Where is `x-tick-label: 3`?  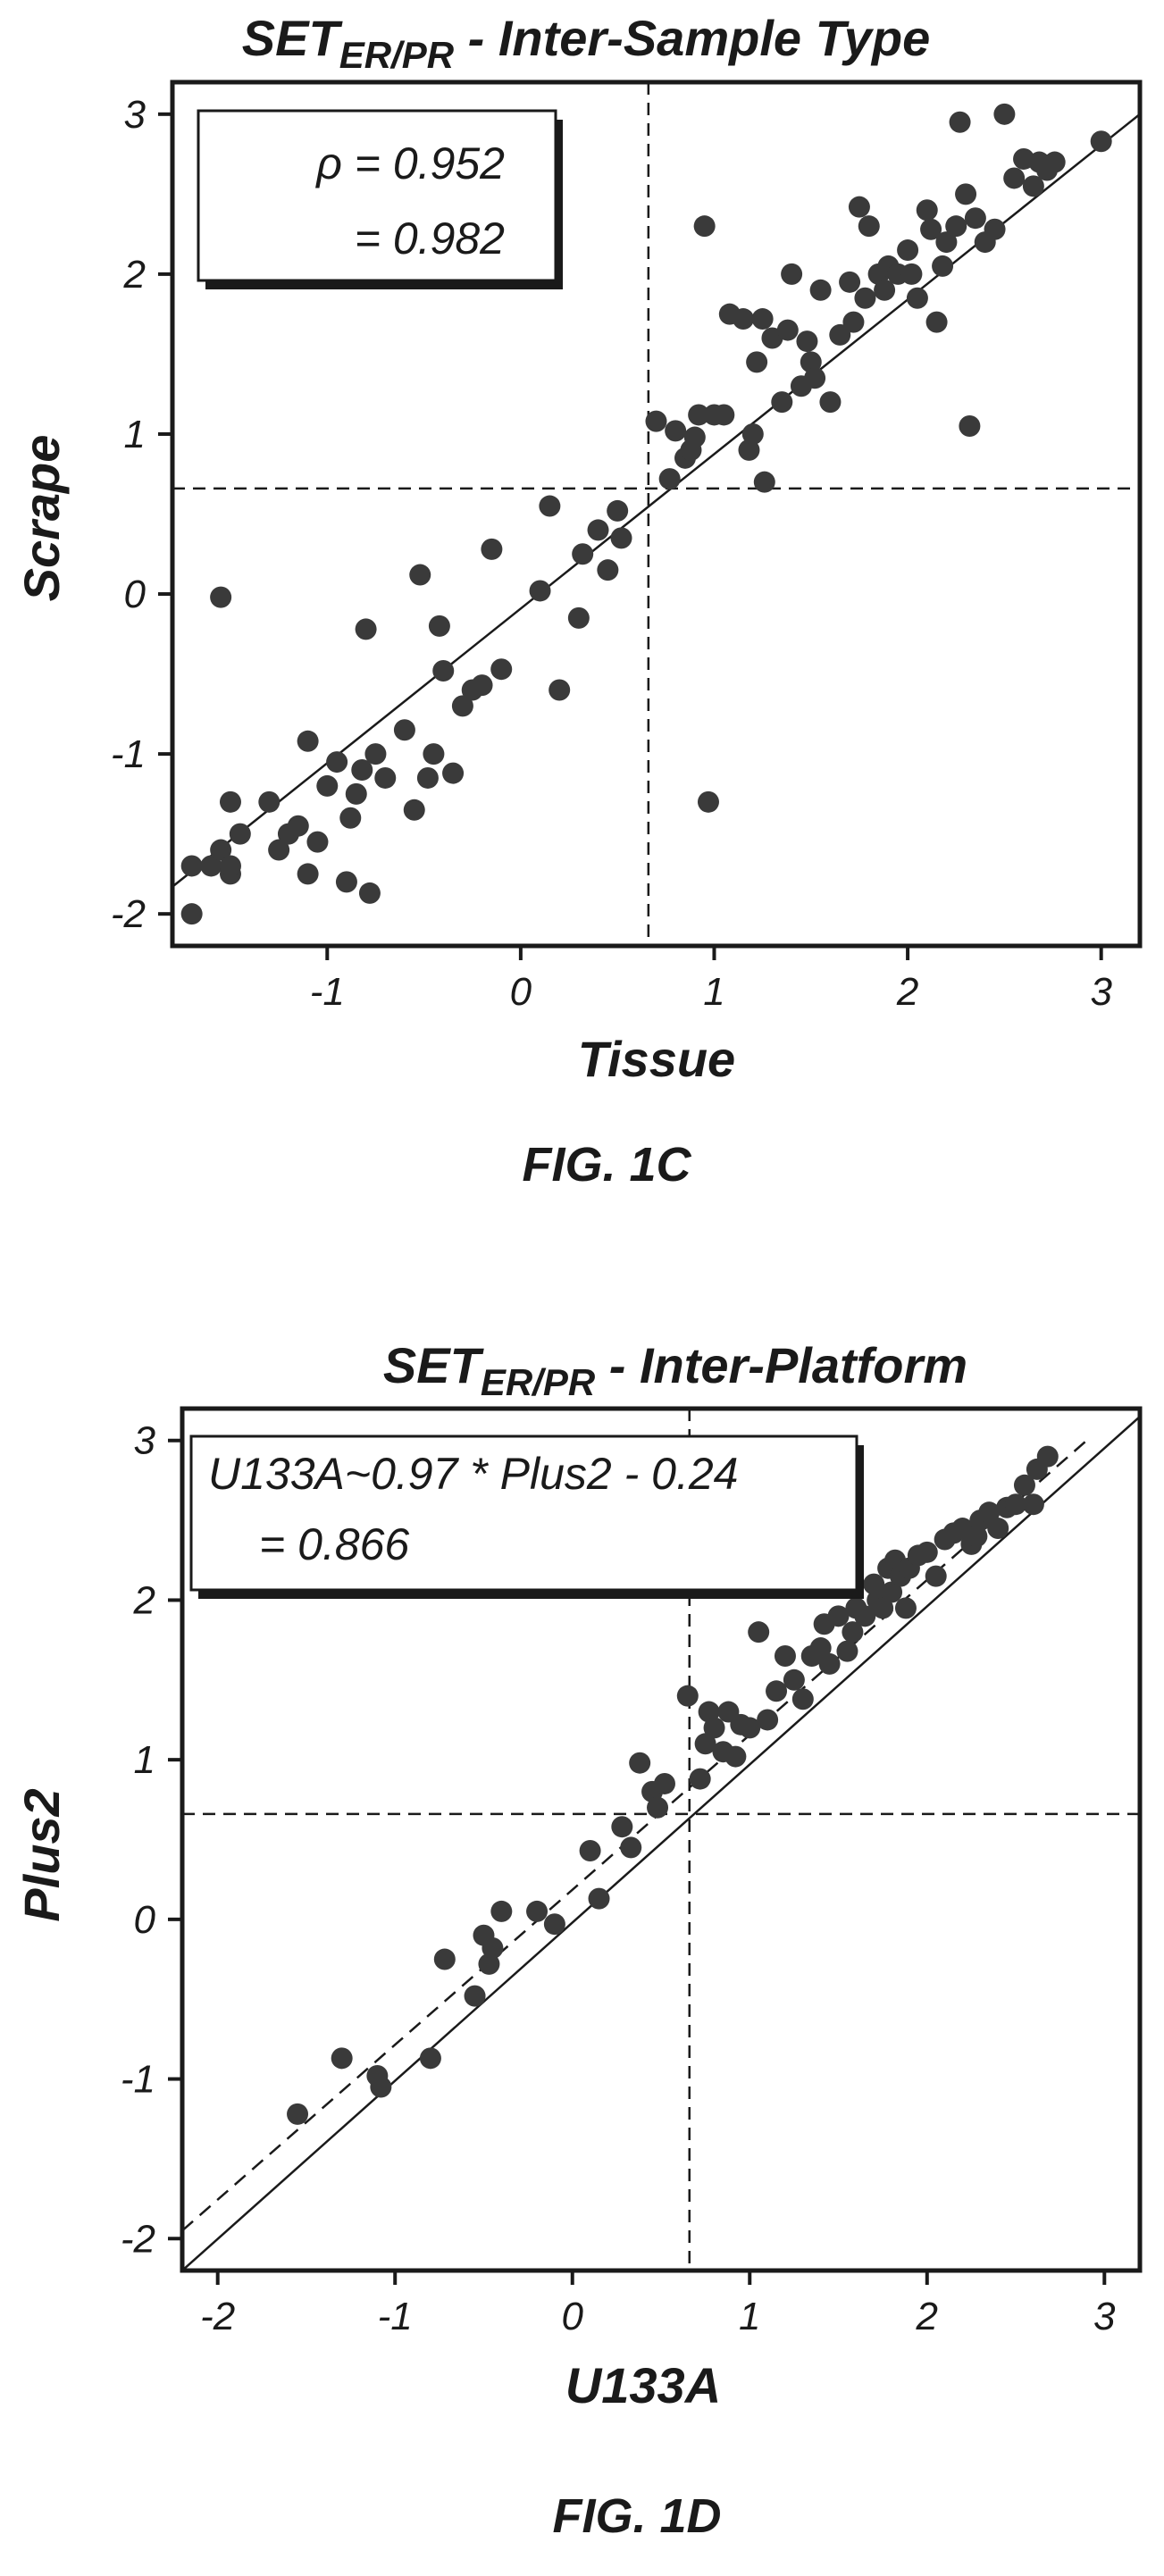 x-tick-label: 3 is located at coordinates (1104, 2316).